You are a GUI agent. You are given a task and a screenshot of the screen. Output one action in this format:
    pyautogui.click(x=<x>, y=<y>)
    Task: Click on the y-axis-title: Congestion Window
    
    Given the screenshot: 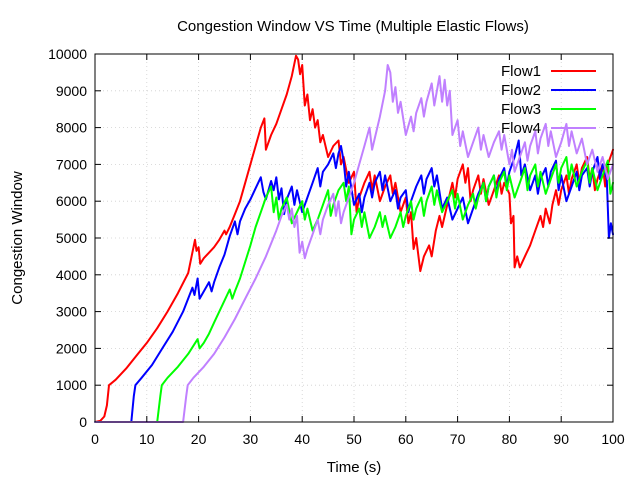 What is the action you would take?
    pyautogui.click(x=17, y=238)
    